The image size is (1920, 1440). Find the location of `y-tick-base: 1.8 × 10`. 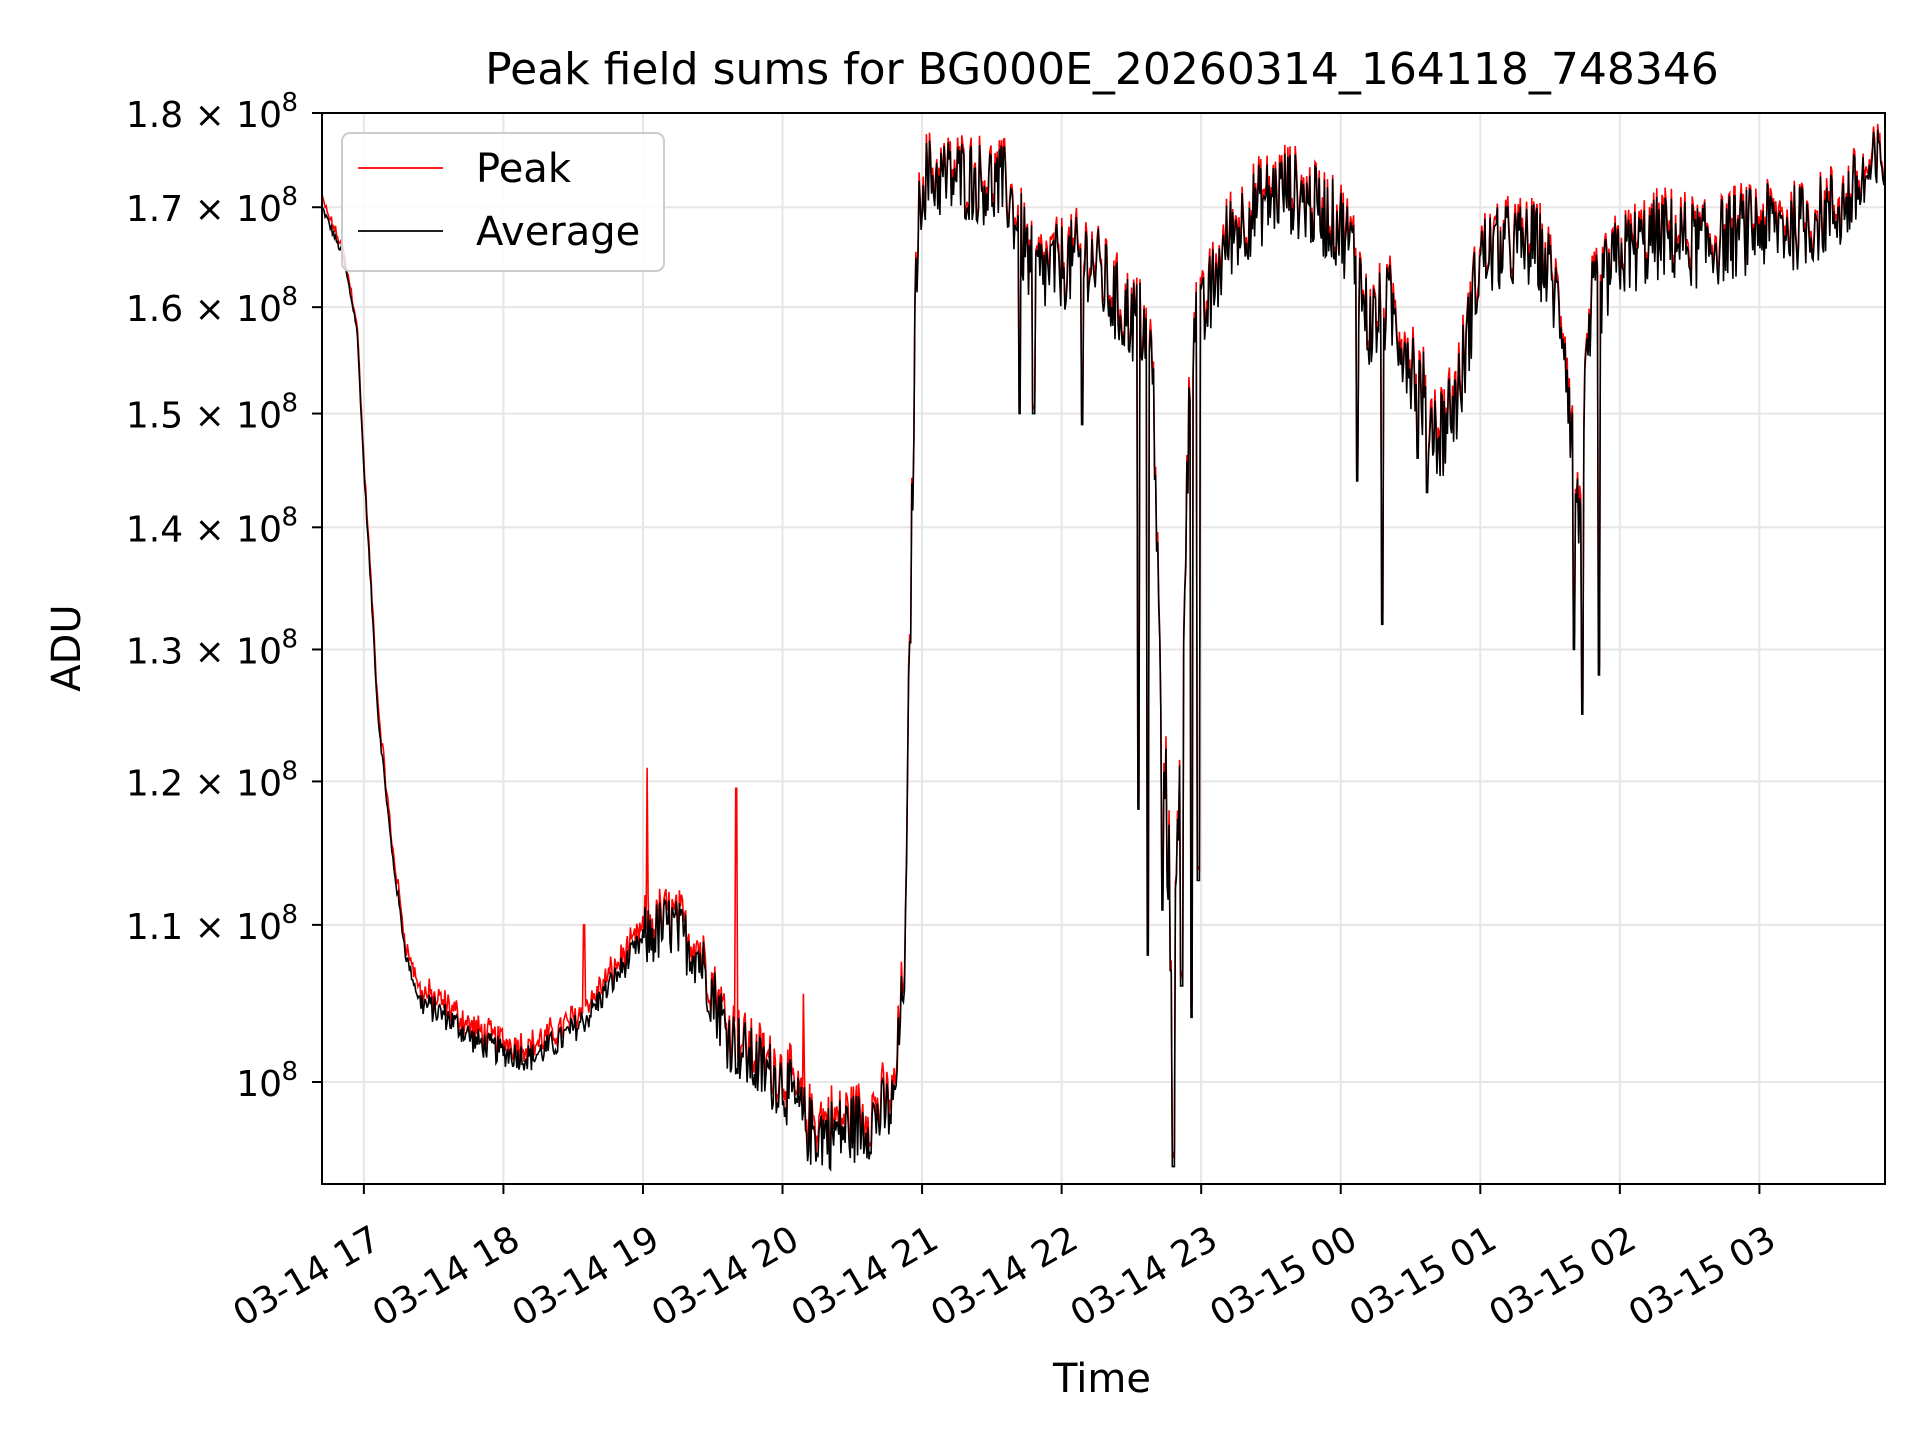

y-tick-base: 1.8 × 10 is located at coordinates (204, 115).